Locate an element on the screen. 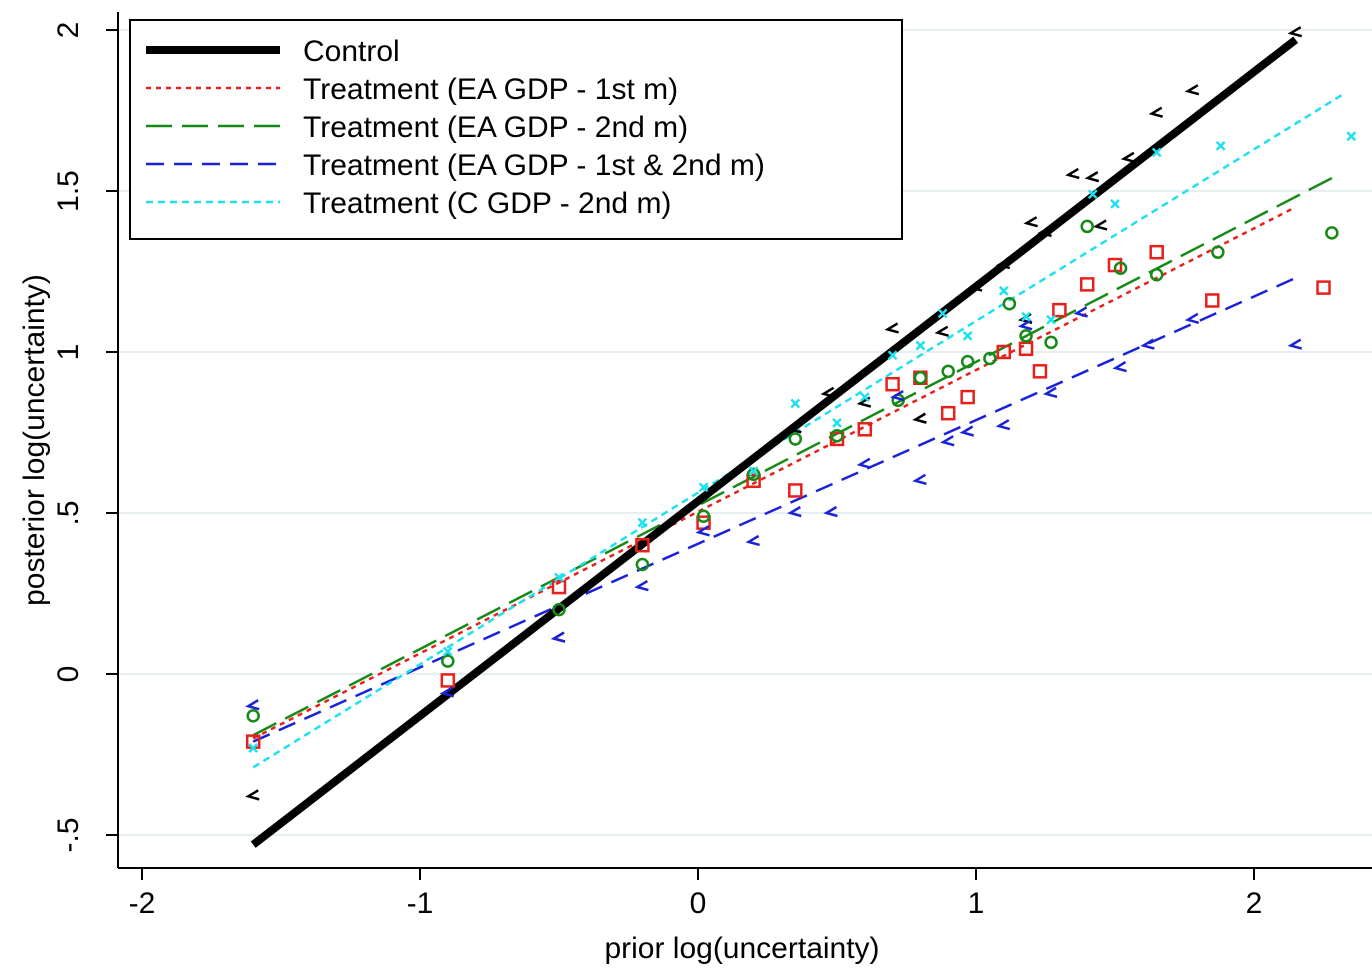 The image size is (1372, 973). y-tick-label: 1 is located at coordinates (68, 352).